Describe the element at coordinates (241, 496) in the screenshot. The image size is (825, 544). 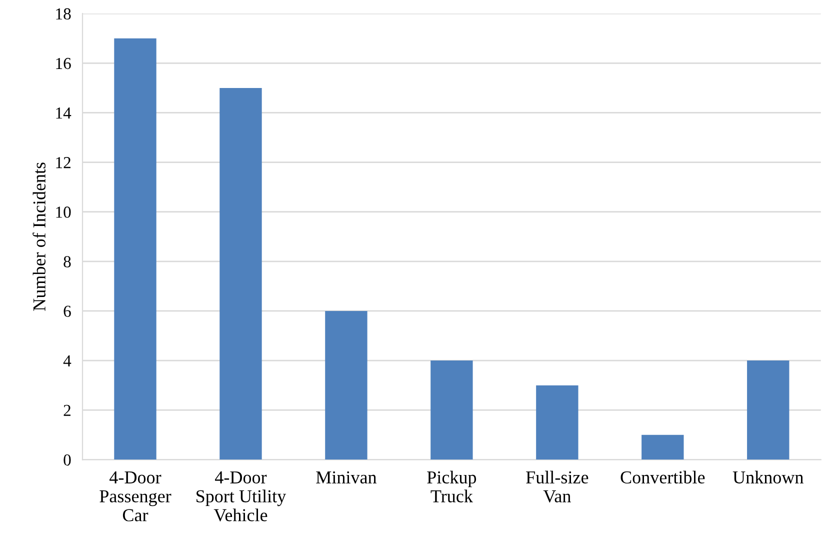
I see `x-tick-label: 4-Door Sport Utility Vehicle` at that location.